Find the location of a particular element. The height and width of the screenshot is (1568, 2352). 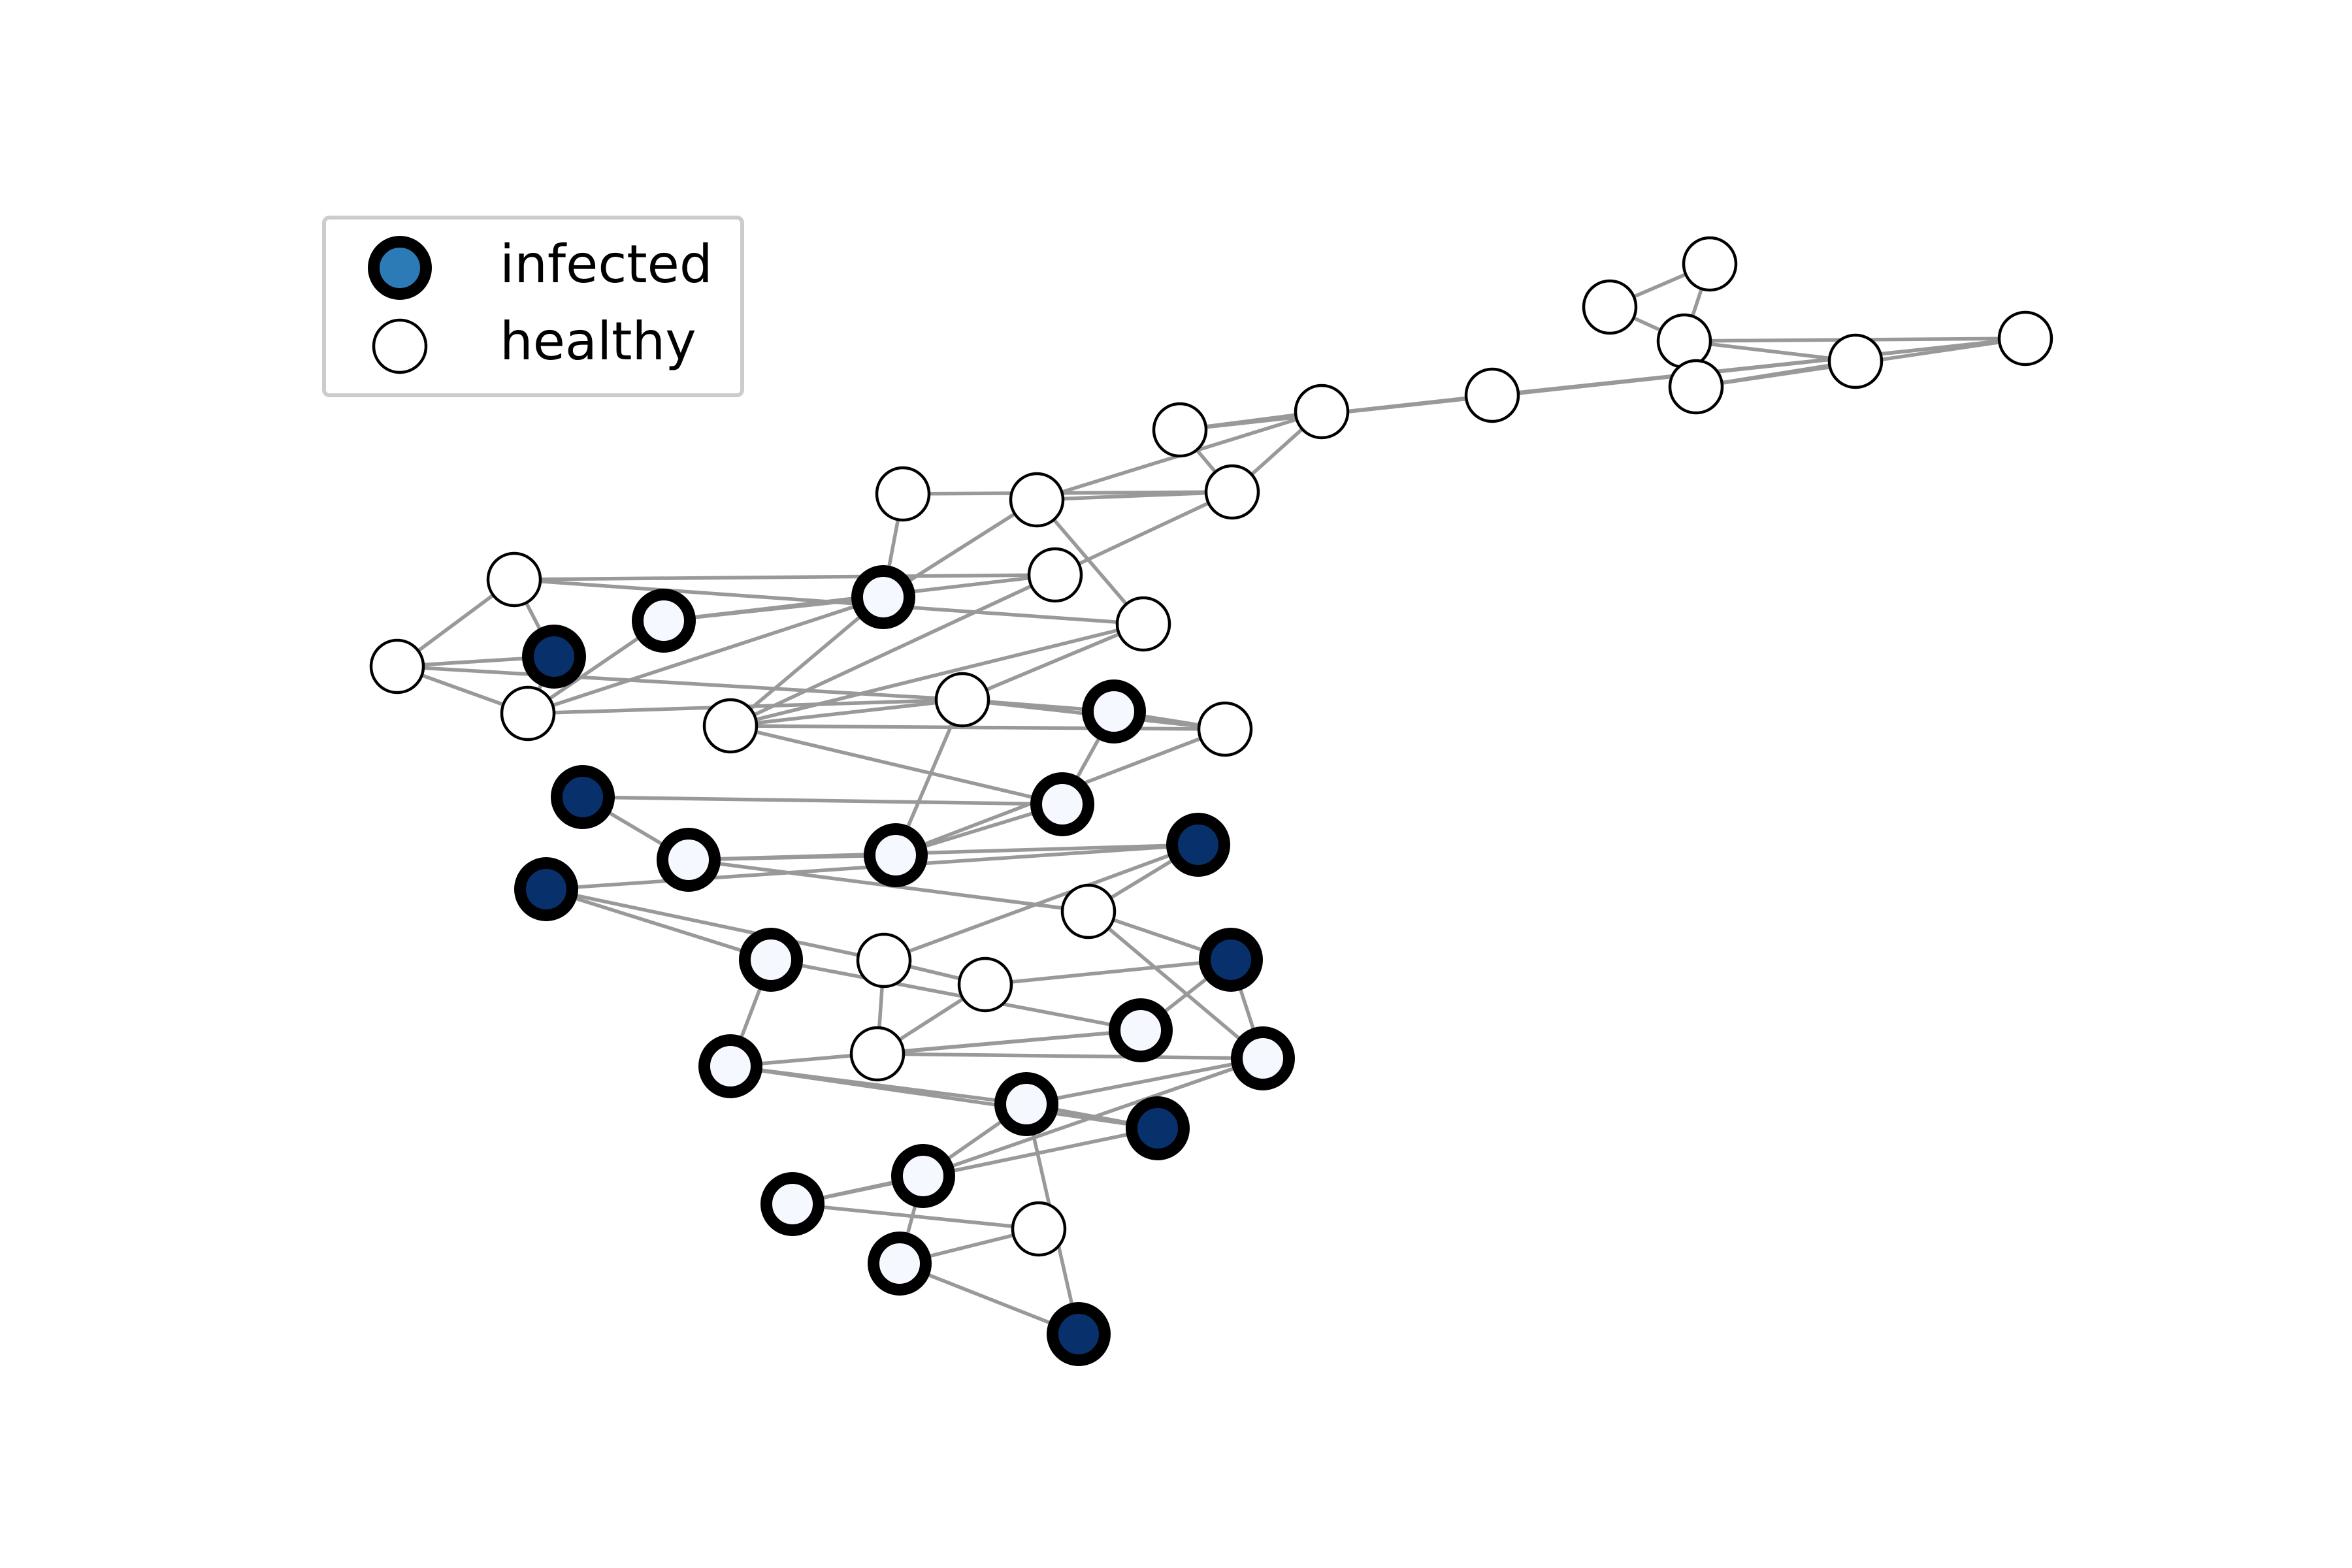

legend: infected healthy is located at coordinates (533, 306).